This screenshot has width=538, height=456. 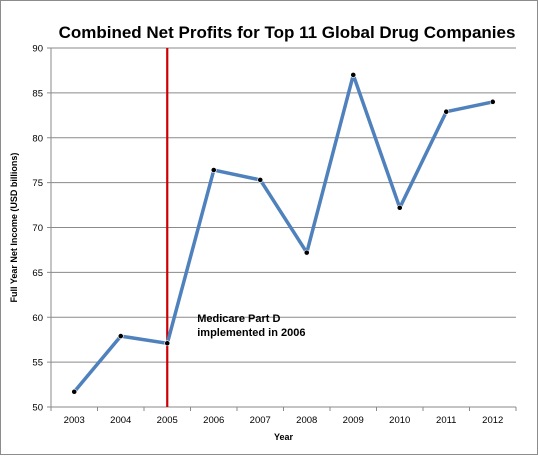 I want to click on x-axis-ticks: 2003 2004 2005 2006 2007 2008 2009 2010 2011 2012, so click(x=283, y=416).